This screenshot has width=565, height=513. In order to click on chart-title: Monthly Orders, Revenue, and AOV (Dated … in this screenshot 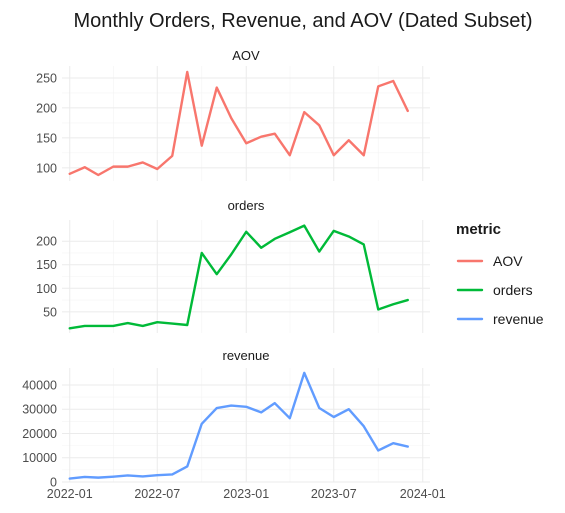, I will do `click(302, 21)`.